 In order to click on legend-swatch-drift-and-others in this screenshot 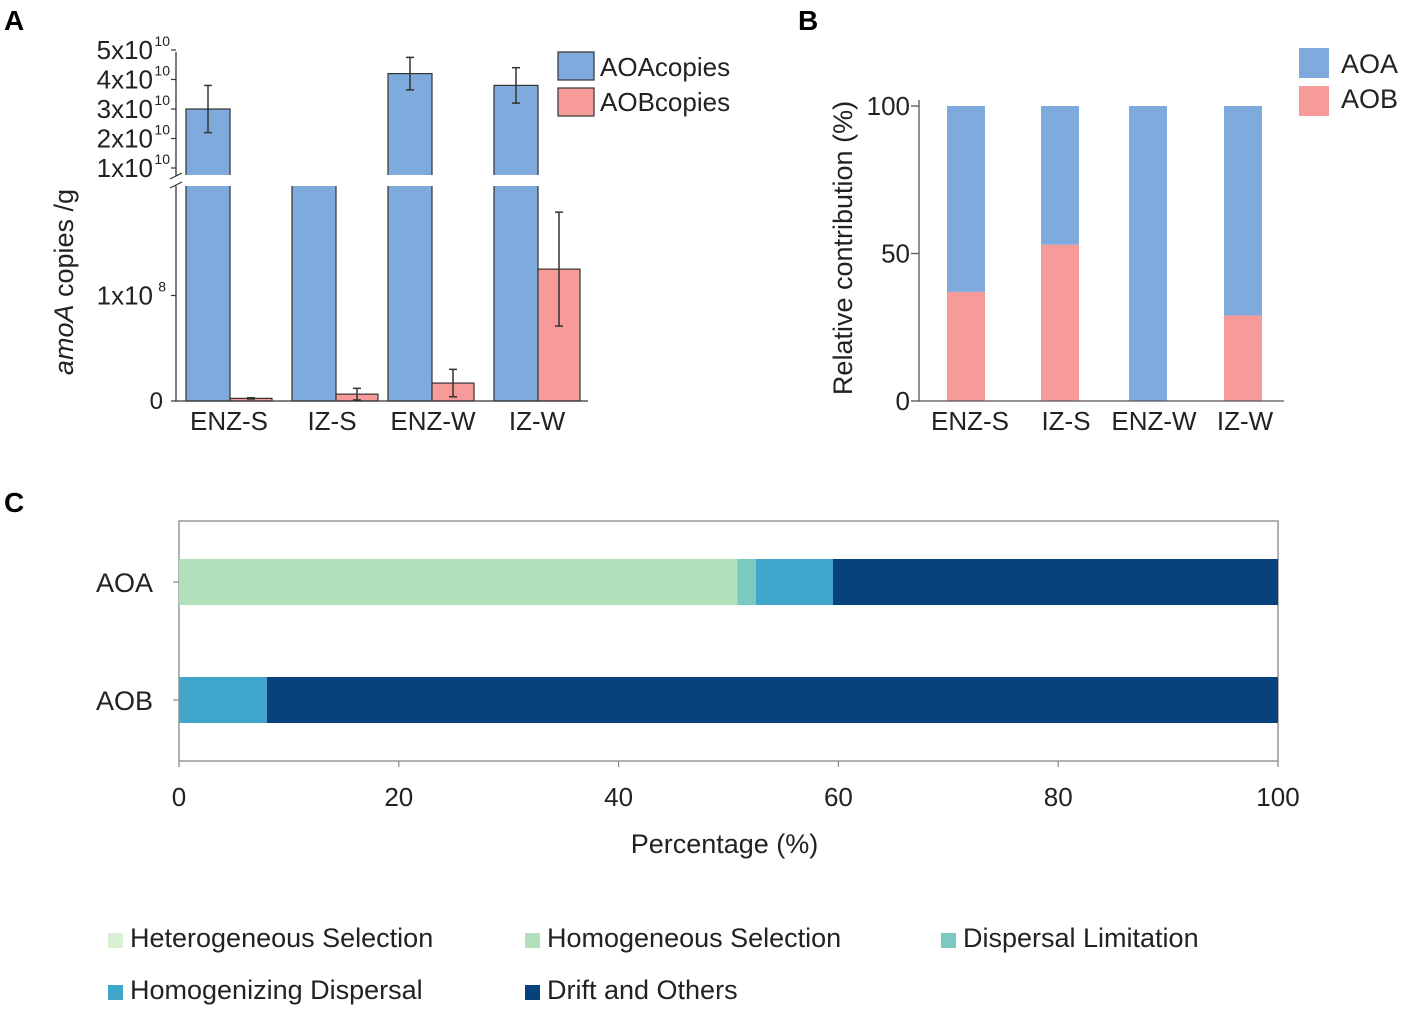, I will do `click(532, 992)`.